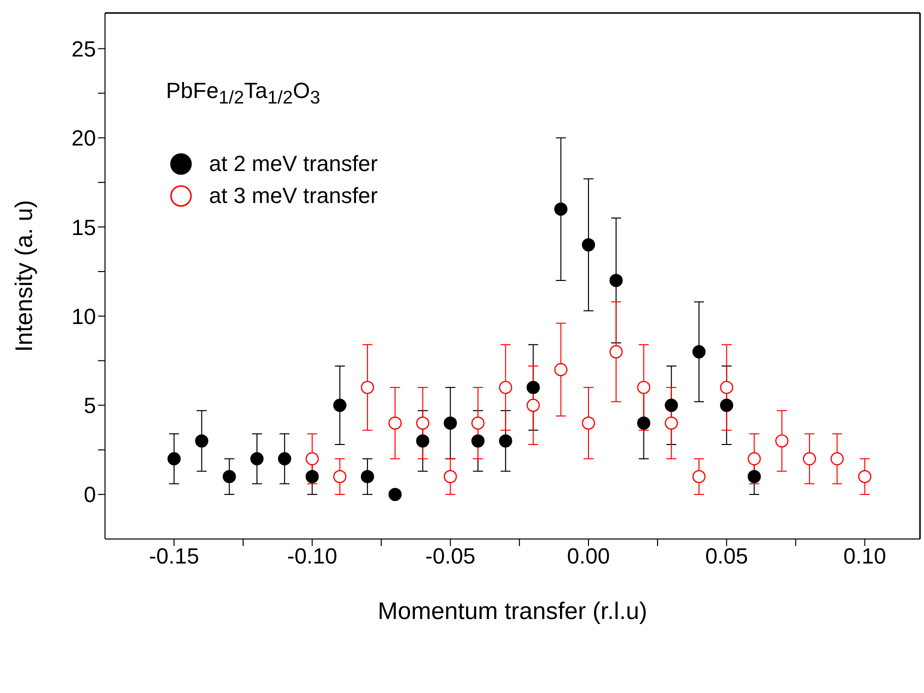 Image resolution: width=924 pixels, height=693 pixels. Describe the element at coordinates (312, 556) in the screenshot. I see `x-tick-label: -0.10` at that location.